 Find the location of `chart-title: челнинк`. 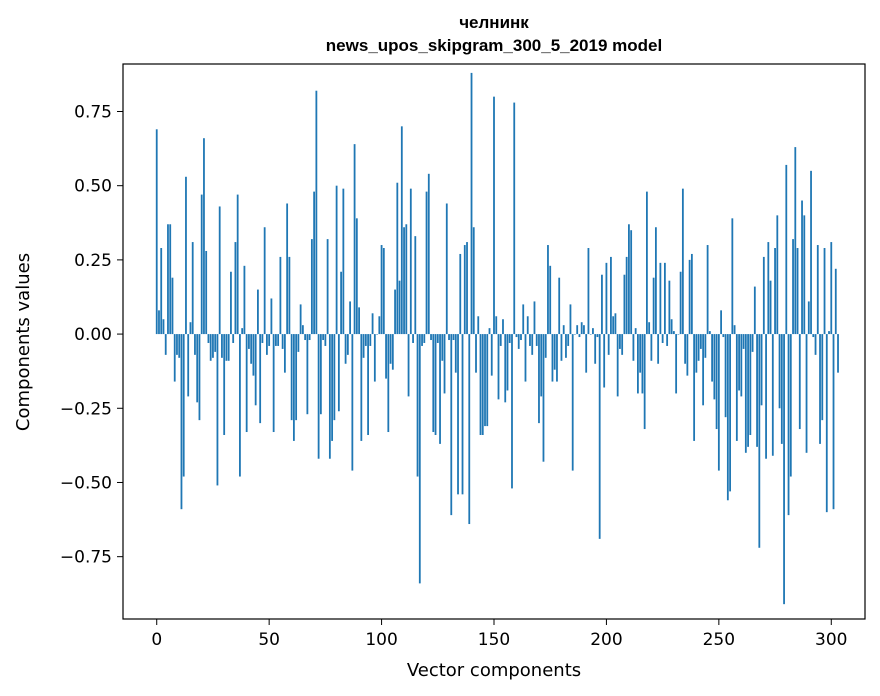

chart-title: челнинк is located at coordinates (494, 22).